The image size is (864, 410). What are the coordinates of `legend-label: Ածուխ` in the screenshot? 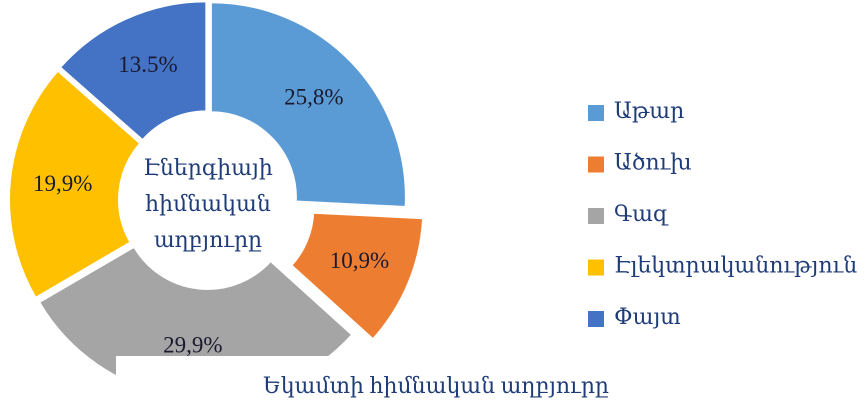 It's located at (653, 162).